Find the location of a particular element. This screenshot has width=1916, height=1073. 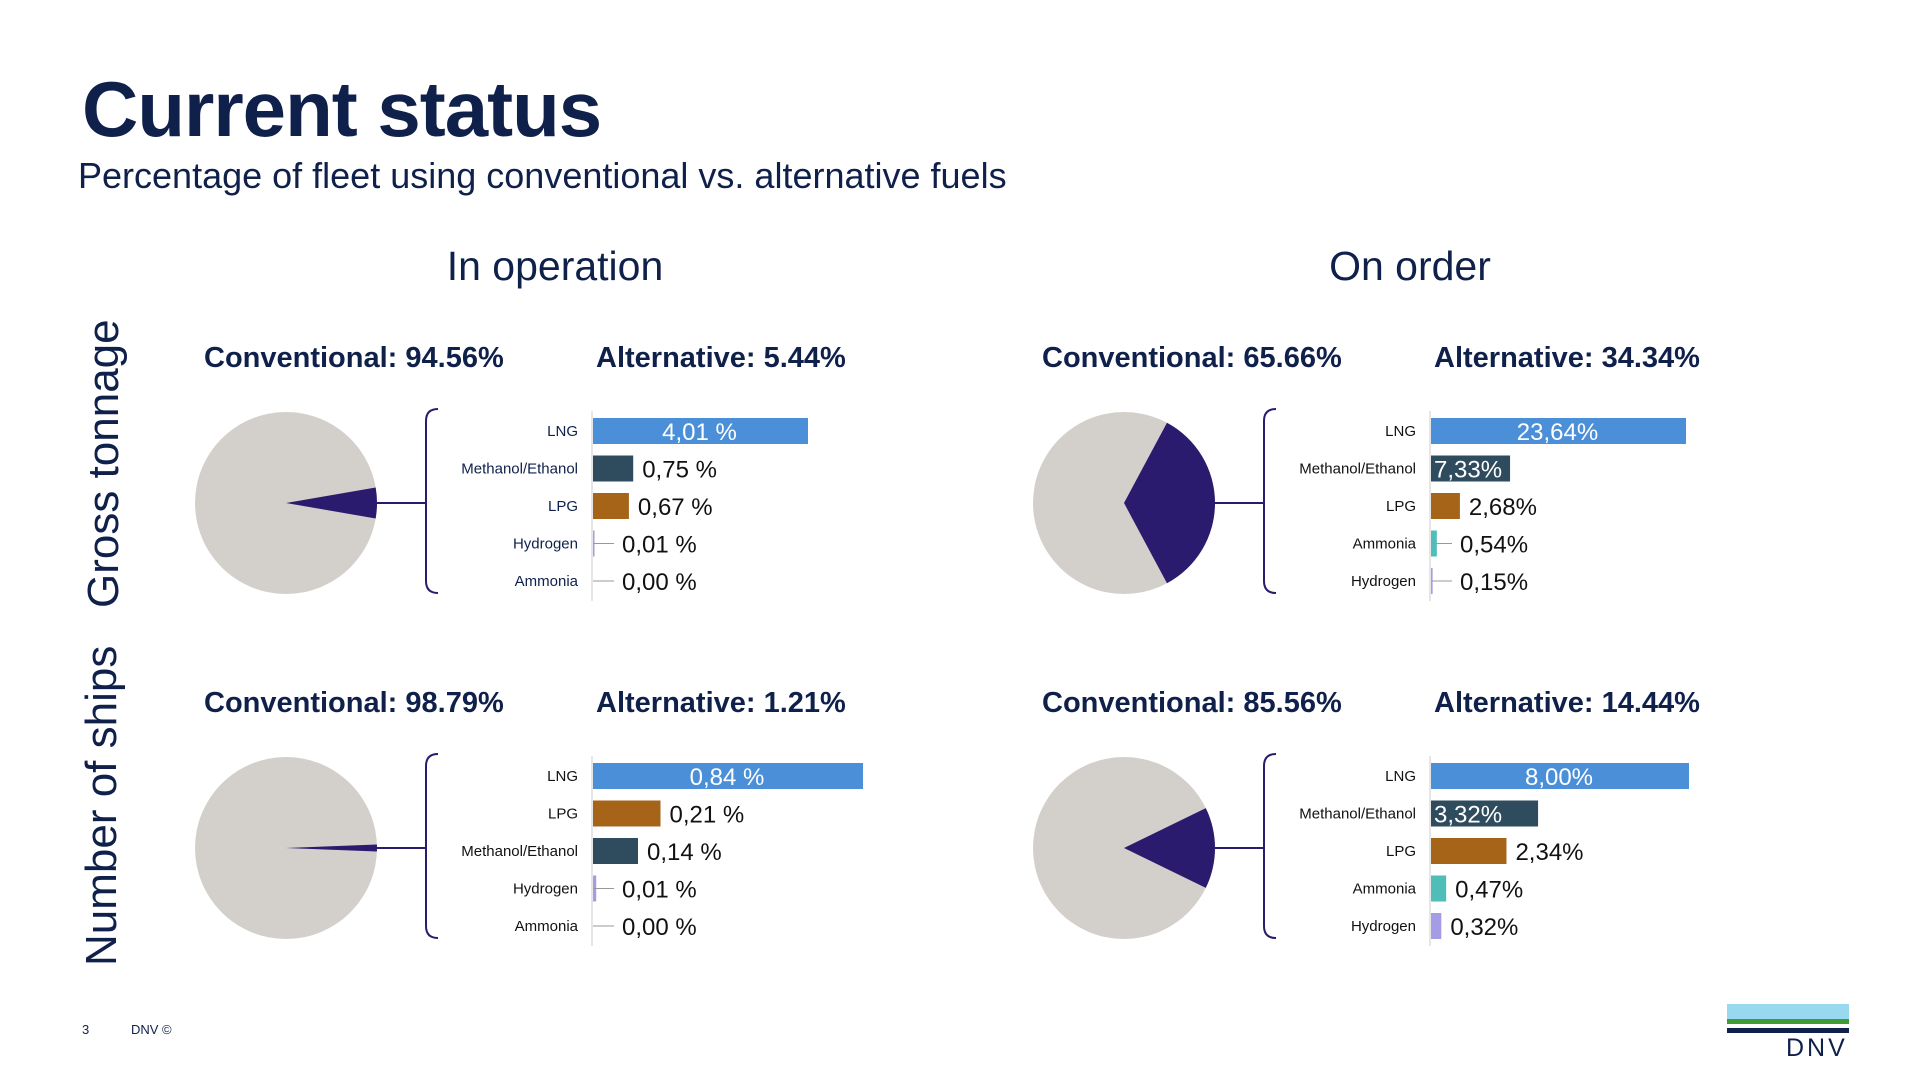

alternative-label: Alternative: 14.44% is located at coordinates (1567, 703).